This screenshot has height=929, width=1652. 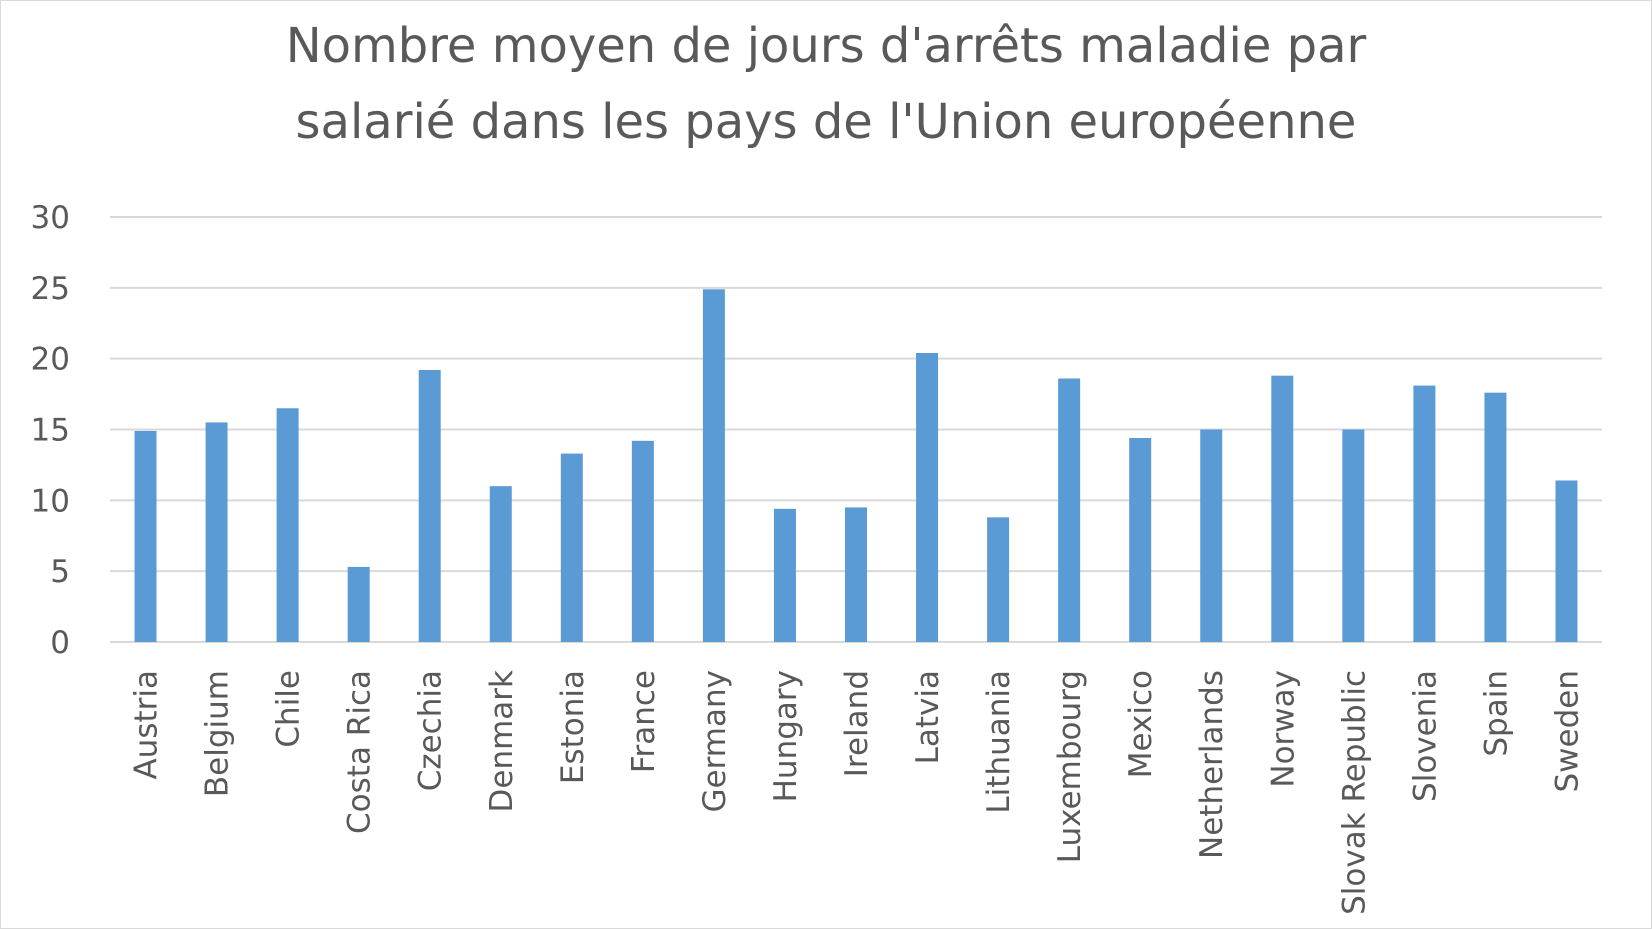 What do you see at coordinates (1425, 736) in the screenshot?
I see `x-tick-label: Slovenia` at bounding box center [1425, 736].